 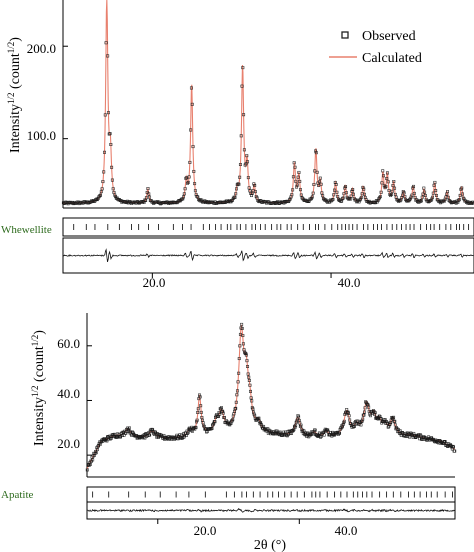 I want to click on y-axis-label-main: Intensity, so click(x=15, y=128).